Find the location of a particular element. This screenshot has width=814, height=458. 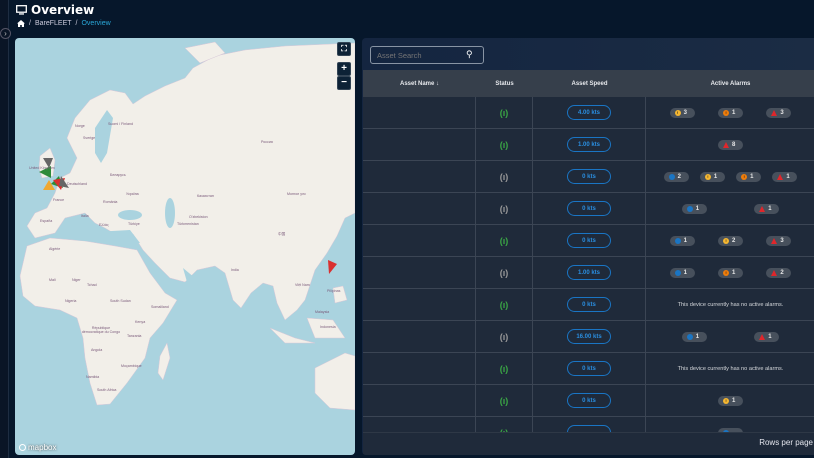

table-row: (ı) 0 kts 1 1 is located at coordinates (588, 209).